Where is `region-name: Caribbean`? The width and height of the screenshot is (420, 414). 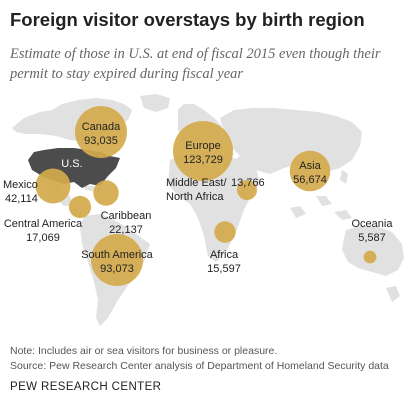
region-name: Caribbean is located at coordinates (126, 216).